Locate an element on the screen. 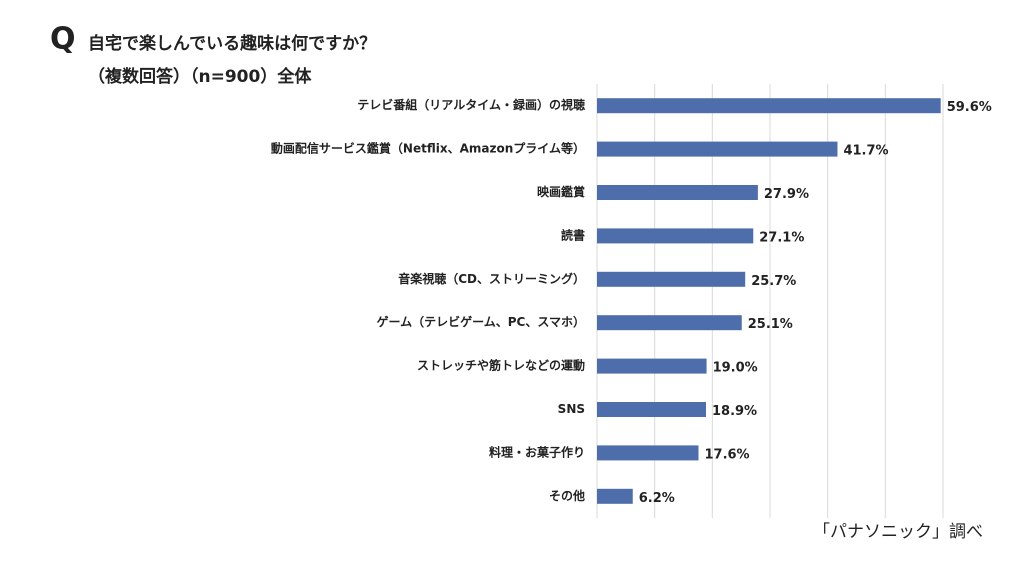 This screenshot has width=1024, height=576. y-tick-label: 料理・お菓子作り is located at coordinates (537, 451).